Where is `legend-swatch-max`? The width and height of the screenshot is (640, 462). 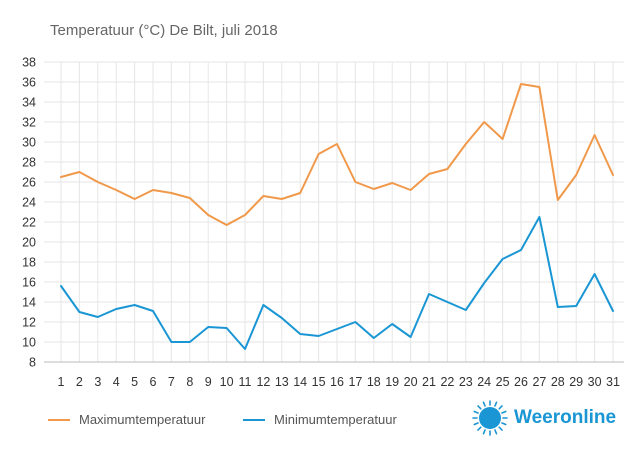
legend-swatch-max is located at coordinates (59, 419).